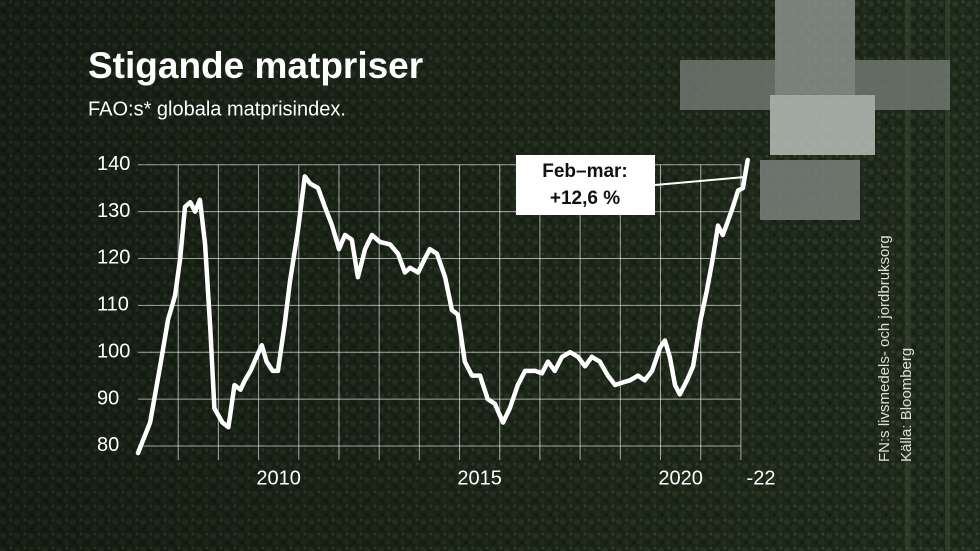 Image resolution: width=980 pixels, height=551 pixels. What do you see at coordinates (585, 198) in the screenshot?
I see `annotation-text: +12,6 %` at bounding box center [585, 198].